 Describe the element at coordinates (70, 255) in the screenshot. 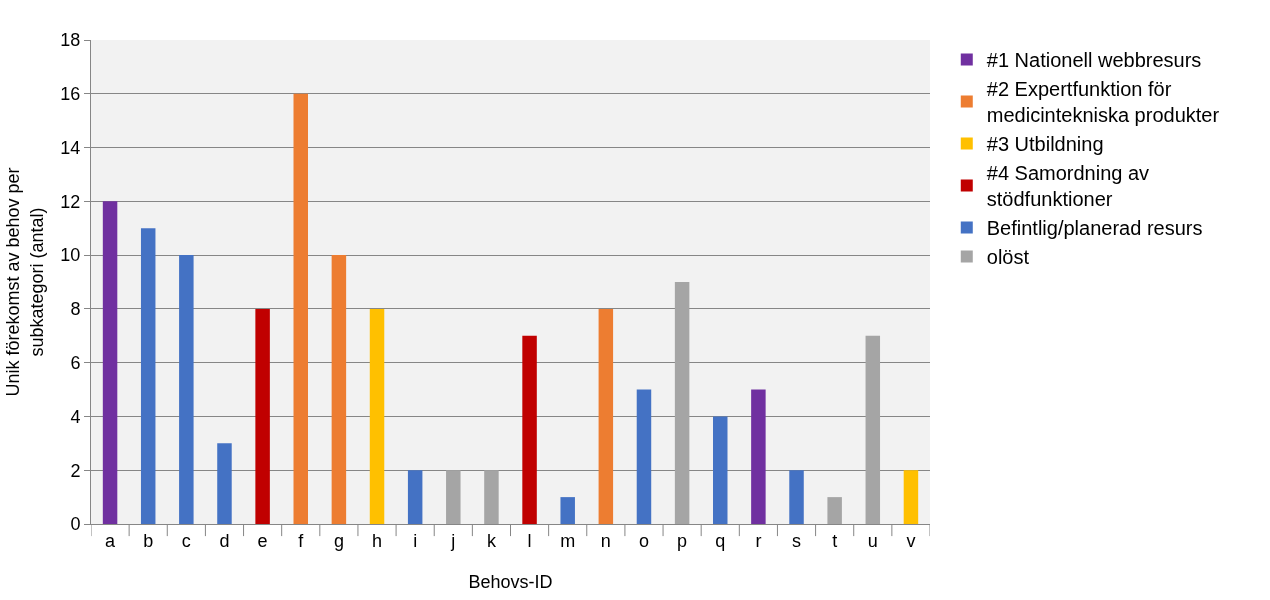

I see `y-tick-label: 10` at that location.